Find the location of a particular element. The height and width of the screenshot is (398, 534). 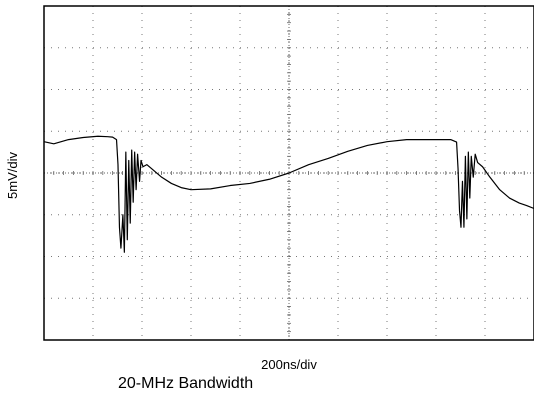

y-axis-label-text: 5mV/div is located at coordinates (12, 175).